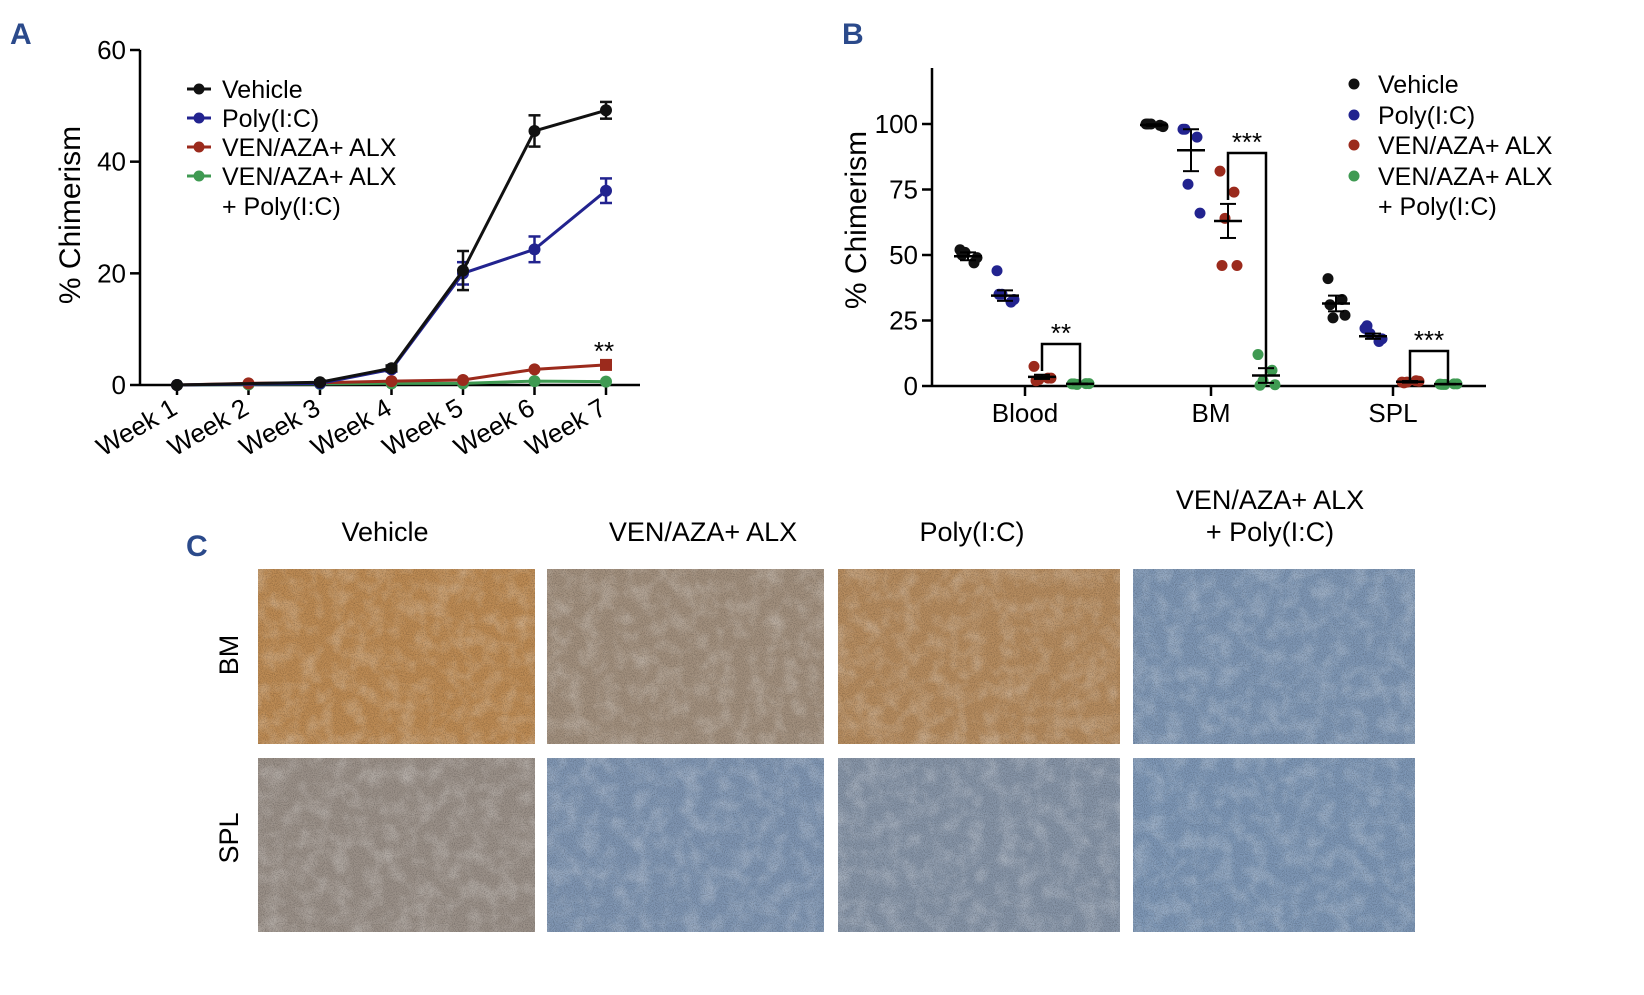 Image resolution: width=1644 pixels, height=995 pixels. Describe the element at coordinates (856, 220) in the screenshot. I see `chart-b-y-axis-label: % Chimerism` at that location.